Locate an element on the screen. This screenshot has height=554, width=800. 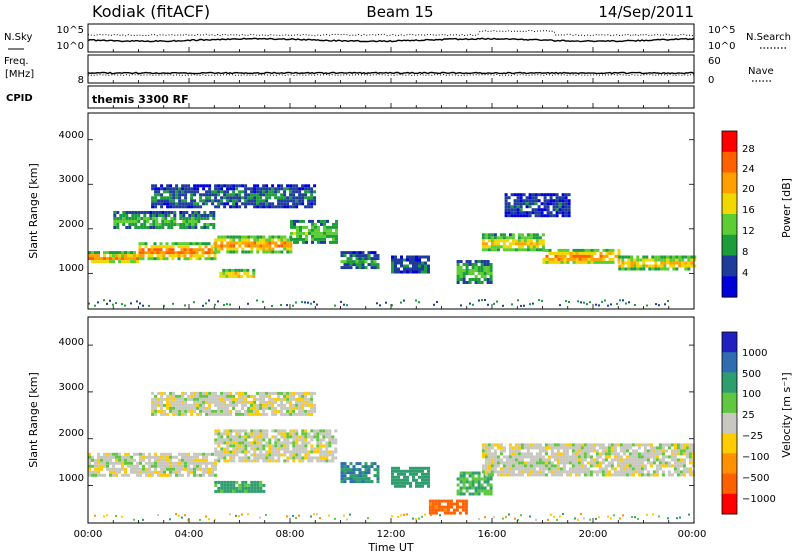
power-cbar-tick: 4 is located at coordinates (745, 273).